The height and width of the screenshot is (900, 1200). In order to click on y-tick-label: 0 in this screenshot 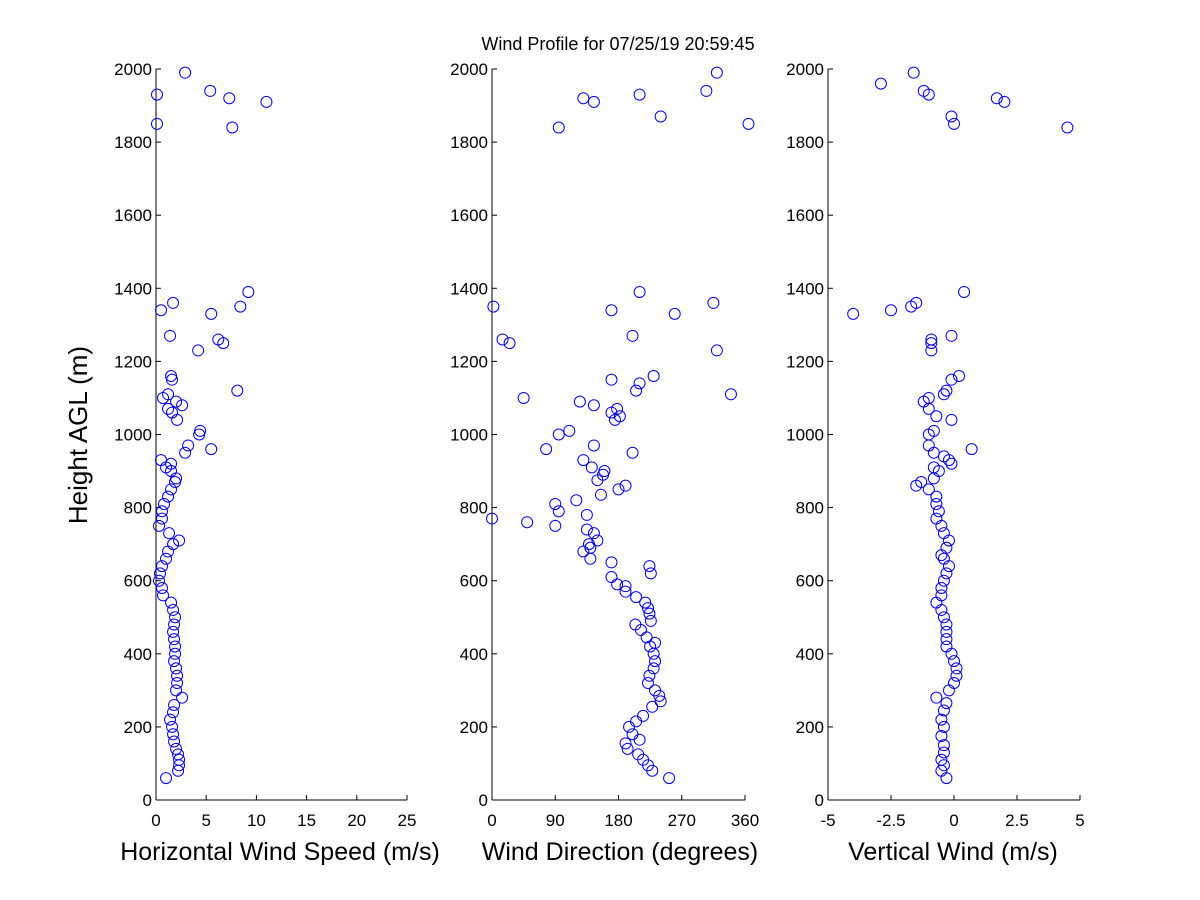, I will do `click(147, 800)`.